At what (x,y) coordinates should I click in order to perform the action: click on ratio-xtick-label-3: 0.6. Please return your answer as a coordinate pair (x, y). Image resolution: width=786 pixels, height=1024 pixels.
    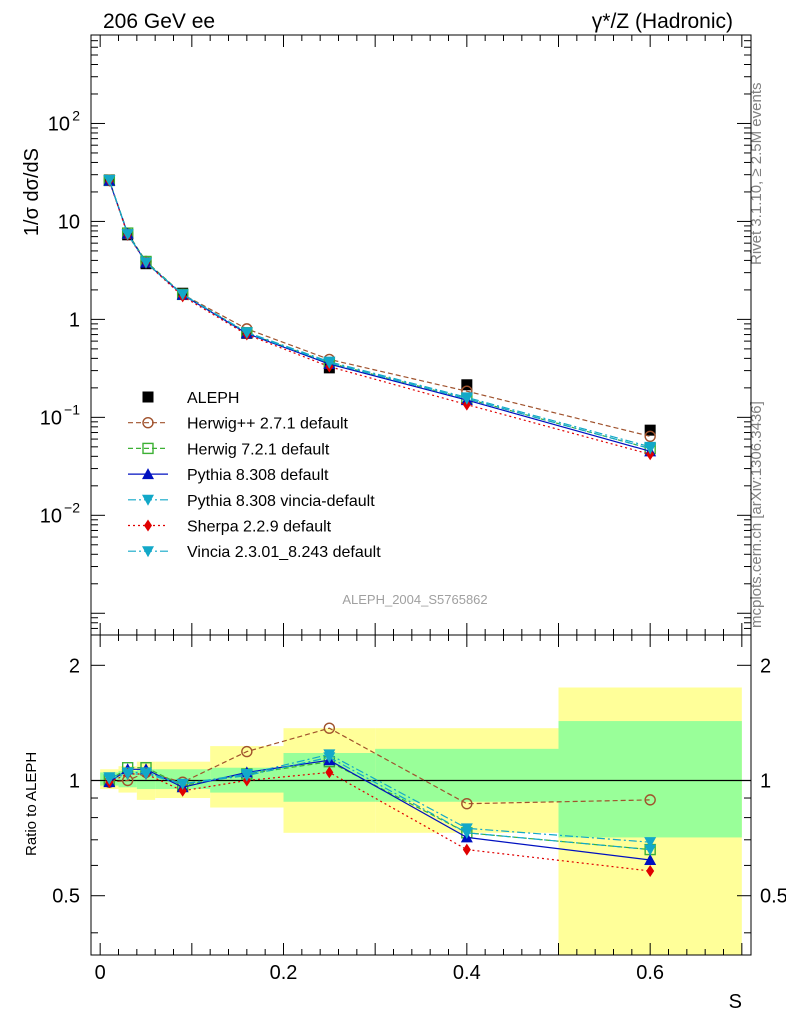
    Looking at the image, I should click on (650, 973).